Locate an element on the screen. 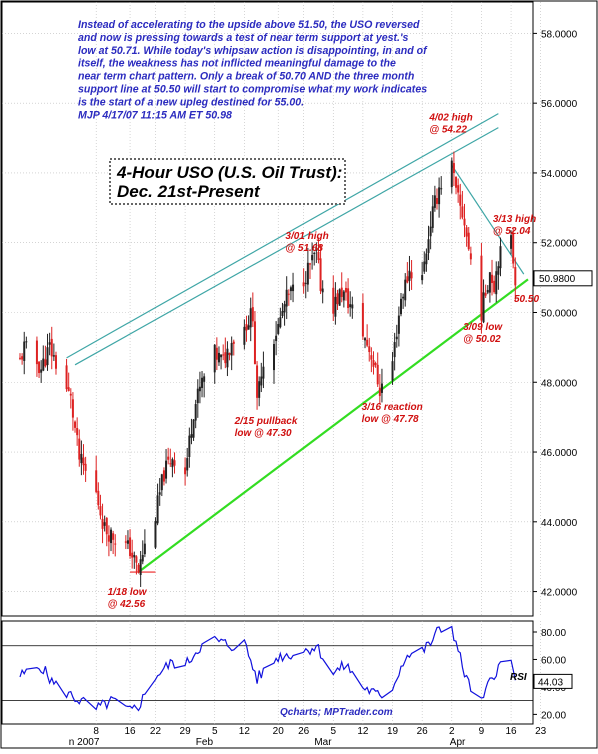 The image size is (598, 754). x-tick-label: 12 is located at coordinates (363, 731).